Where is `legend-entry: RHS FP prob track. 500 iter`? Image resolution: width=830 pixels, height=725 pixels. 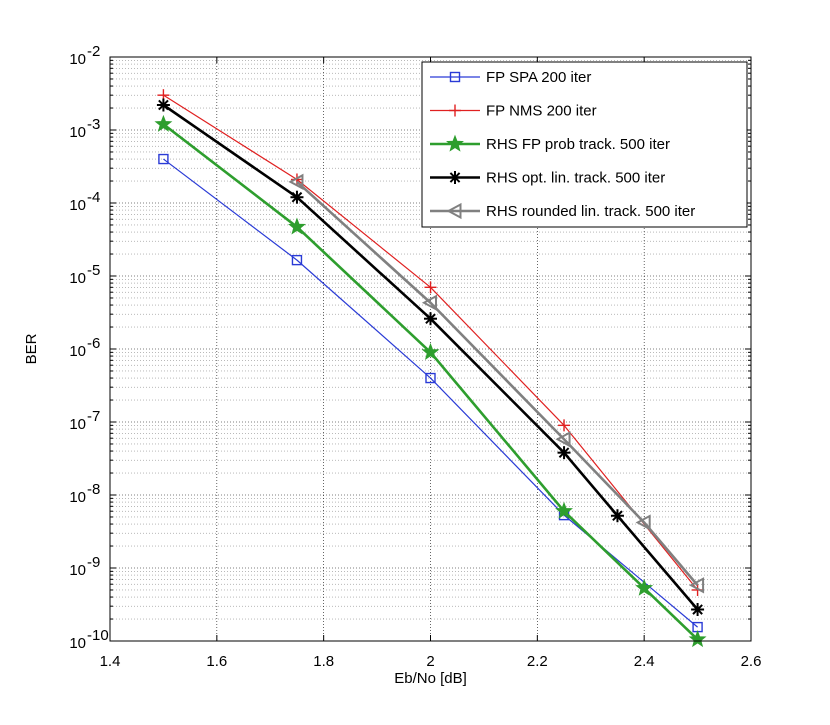 legend-entry: RHS FP prob track. 500 iter is located at coordinates (550, 143).